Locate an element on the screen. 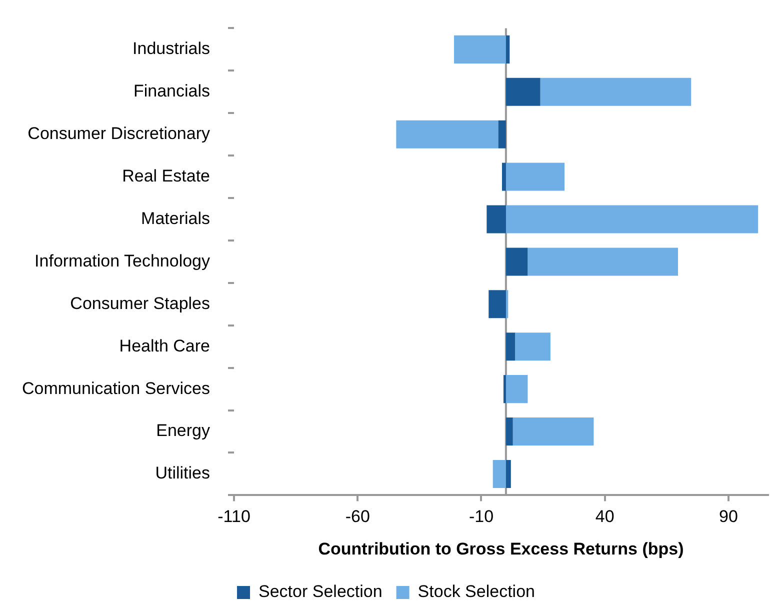 Image resolution: width=770 pixels, height=611 pixels. y-tick-label: Energy is located at coordinates (183, 430).